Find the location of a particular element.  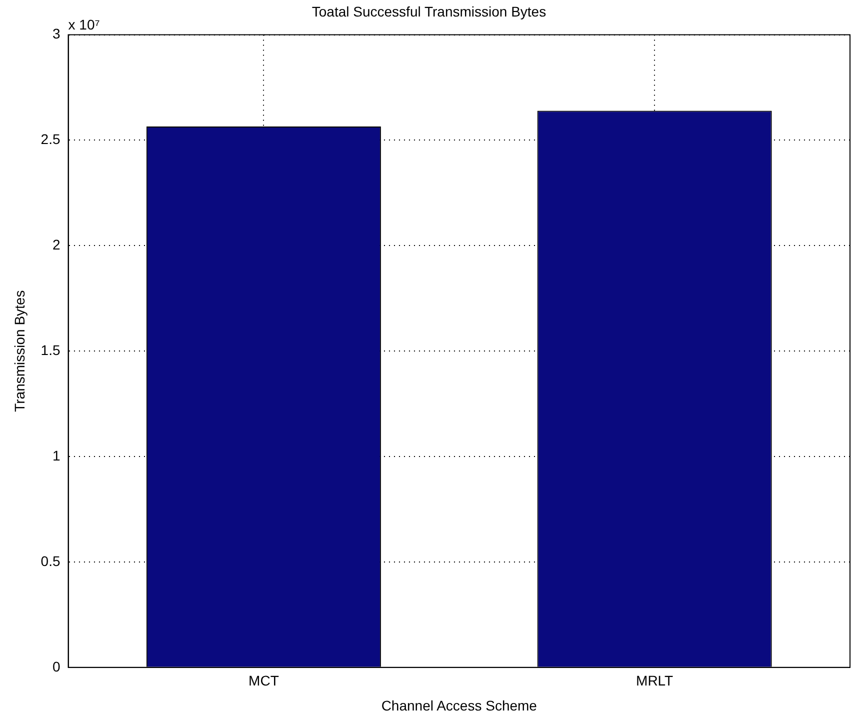

x-axis-title: Channel Access Scheme is located at coordinates (459, 705).